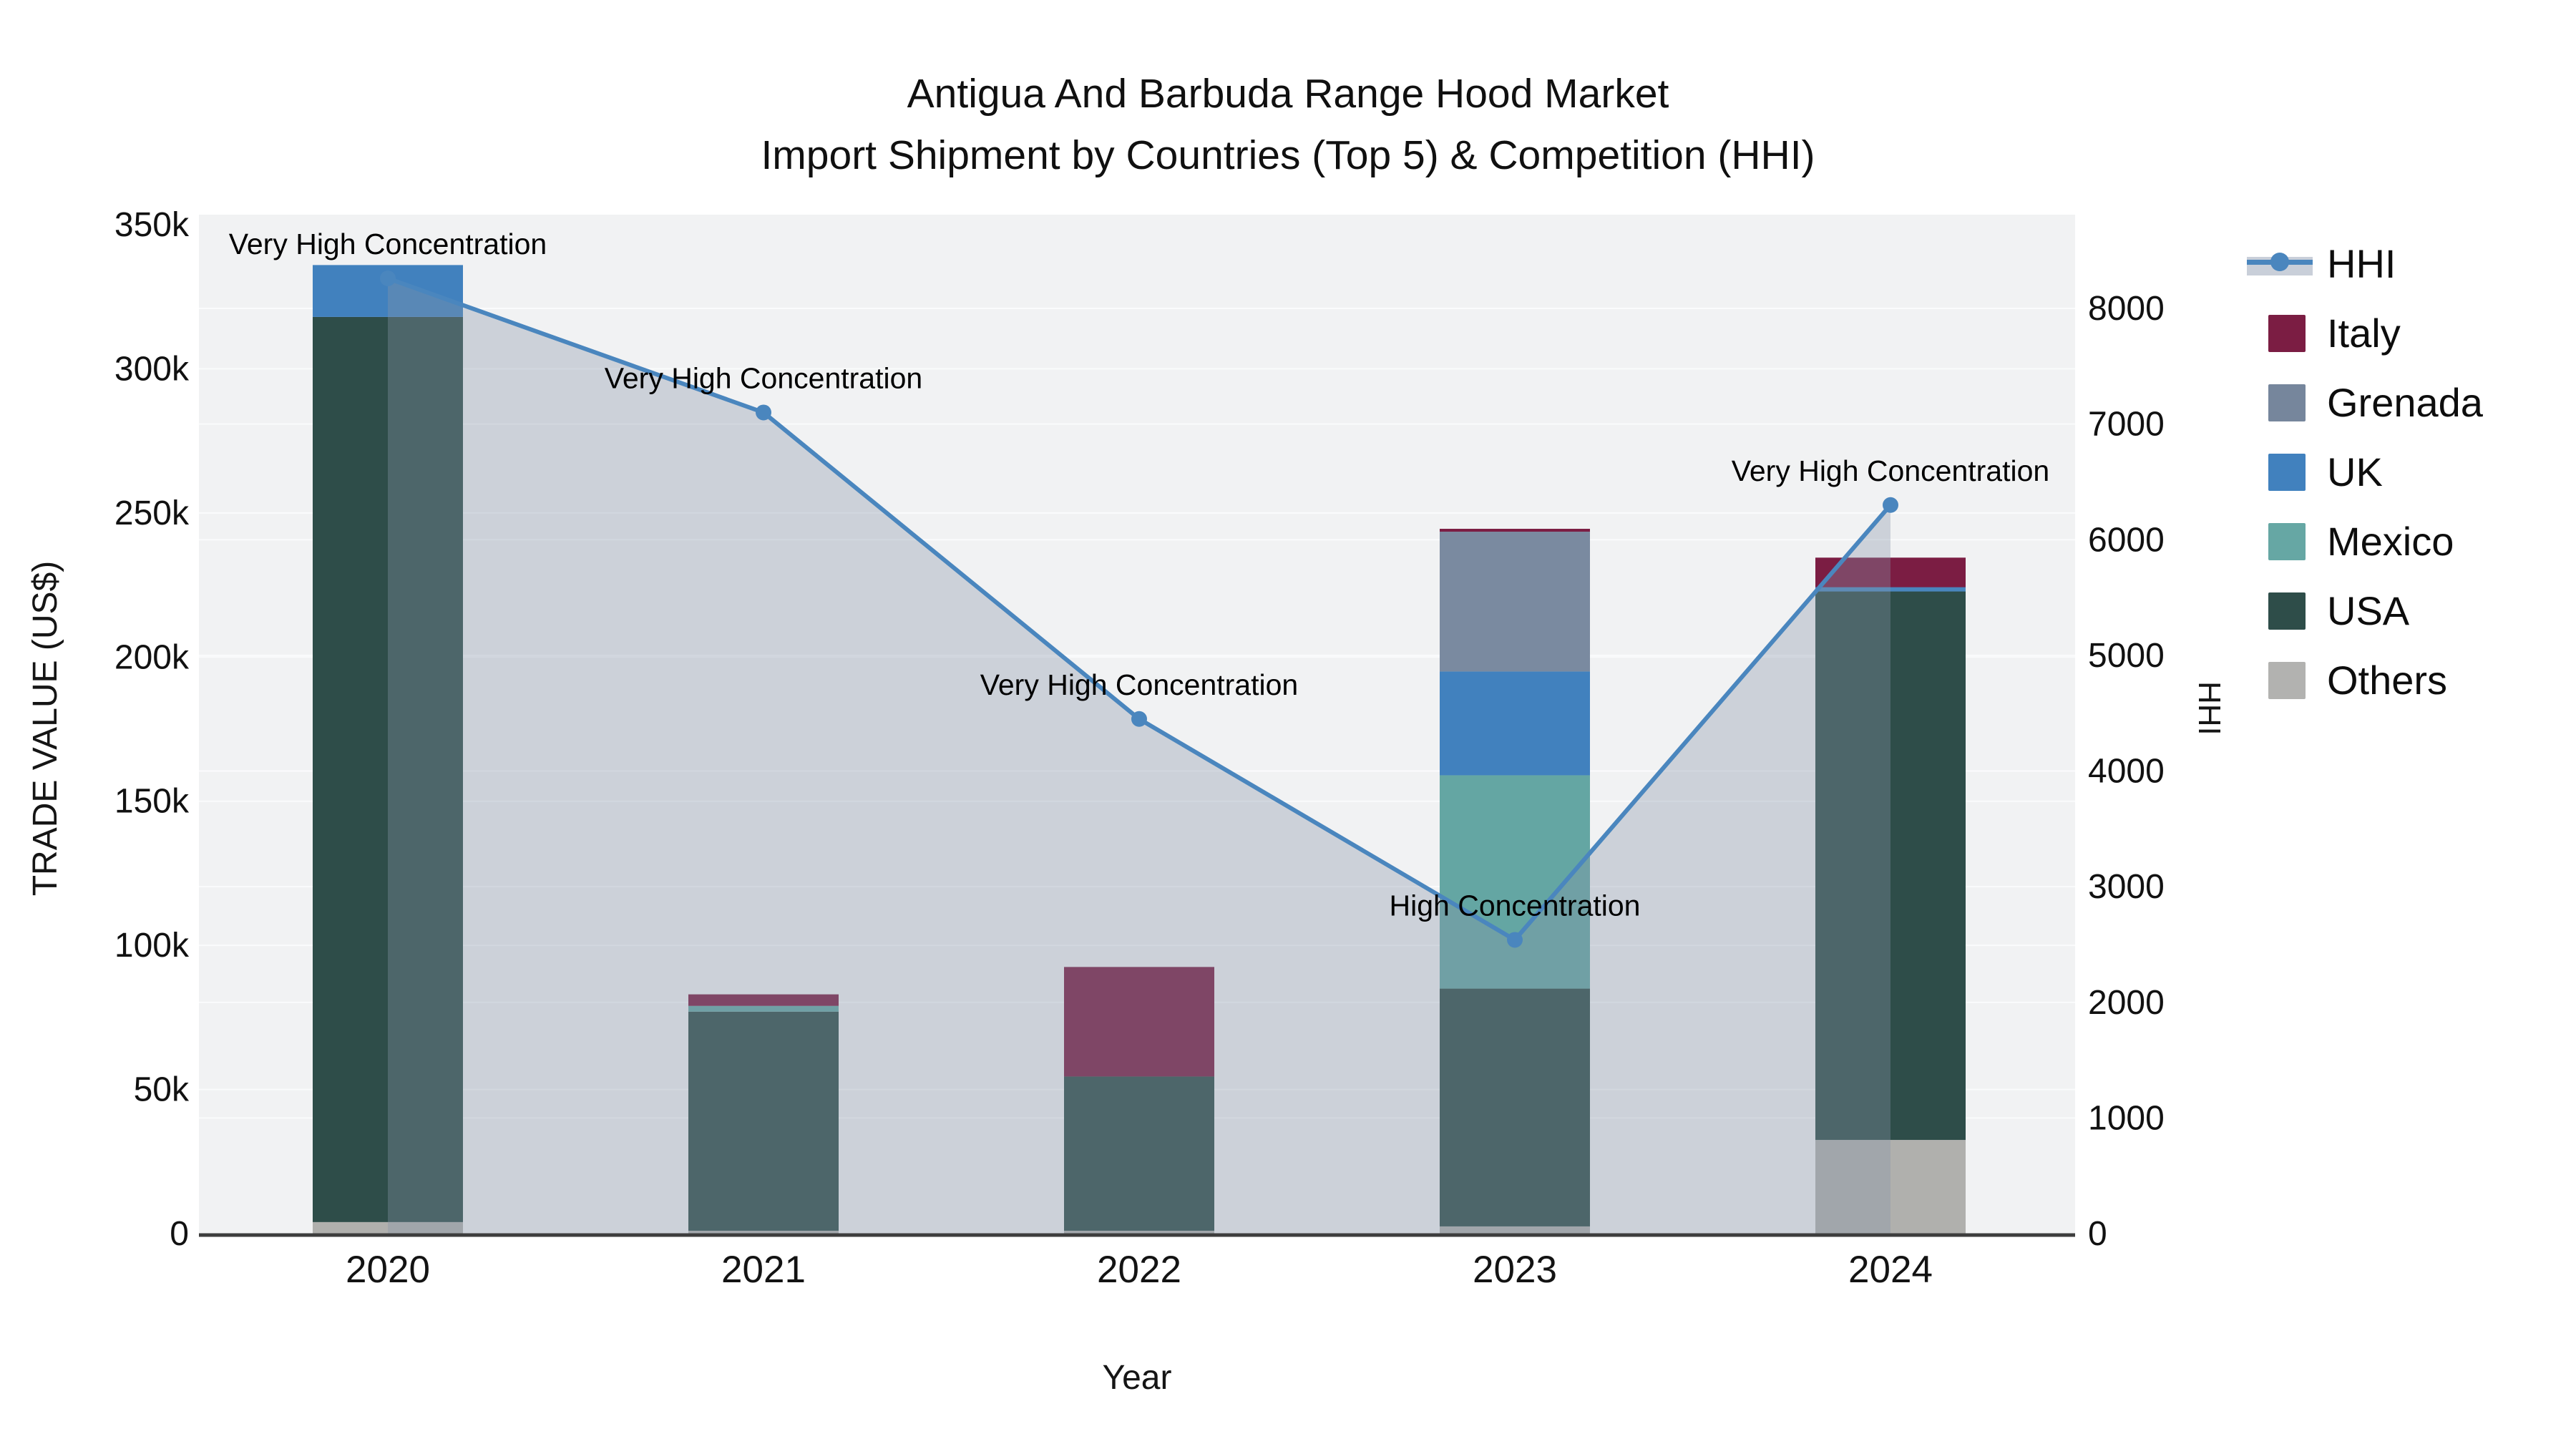 This screenshot has height=1449, width=2576. What do you see at coordinates (1515, 1230) in the screenshot?
I see `bar-segment-others-2023` at bounding box center [1515, 1230].